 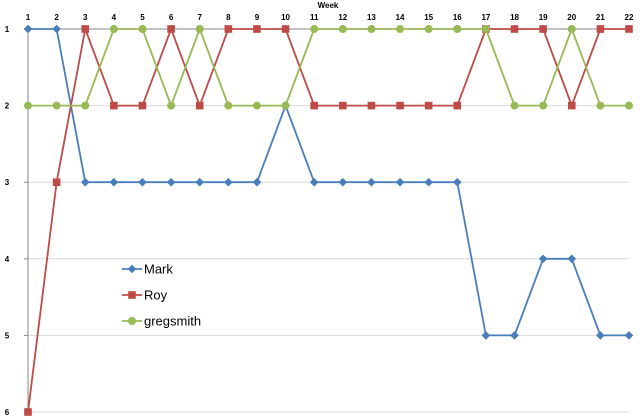 I want to click on legend: Mark Roy gregsmith, so click(x=161, y=295).